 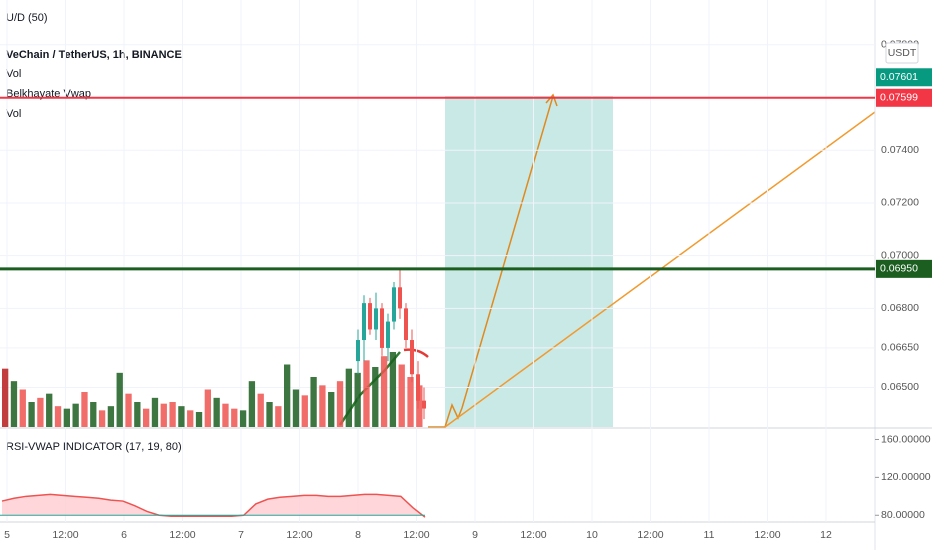 I want to click on x-tick-label: 8, so click(x=358, y=535).